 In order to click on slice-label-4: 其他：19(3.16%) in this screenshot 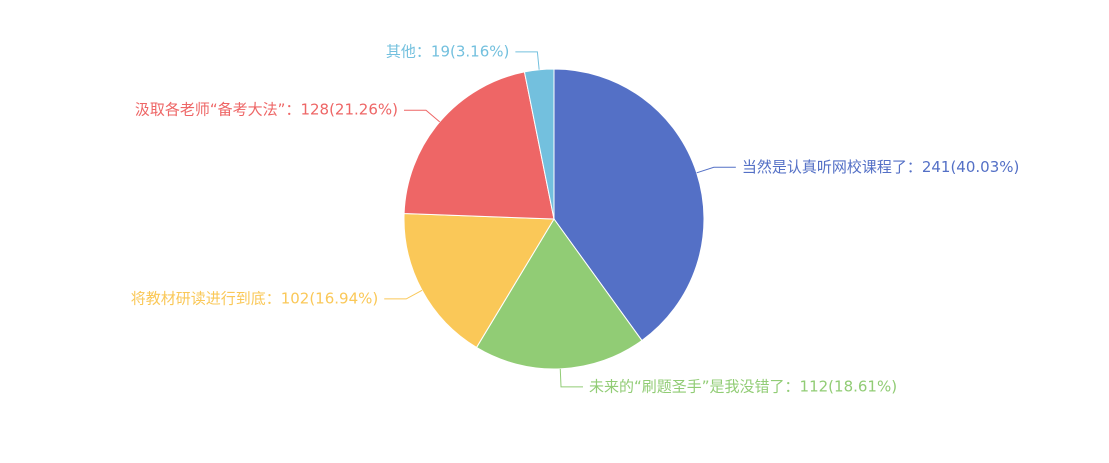, I will do `click(447, 51)`.